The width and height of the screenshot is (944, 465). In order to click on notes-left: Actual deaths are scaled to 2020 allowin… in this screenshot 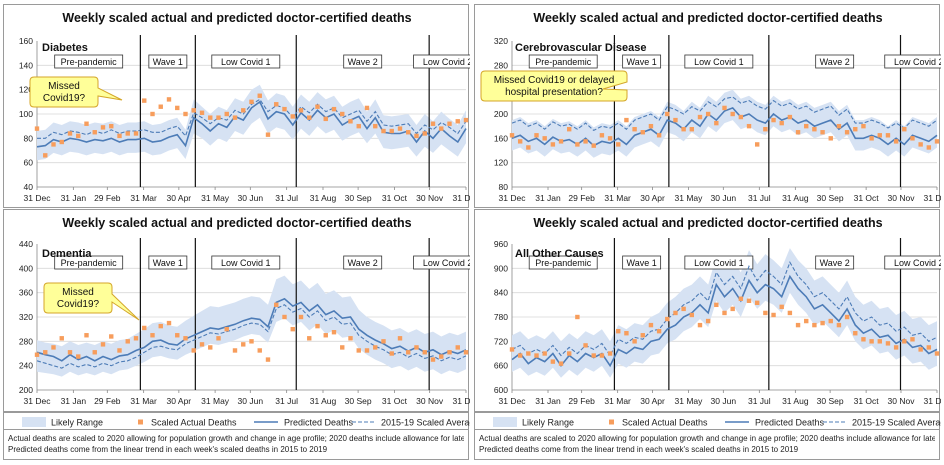, I will do `click(236, 445)`.